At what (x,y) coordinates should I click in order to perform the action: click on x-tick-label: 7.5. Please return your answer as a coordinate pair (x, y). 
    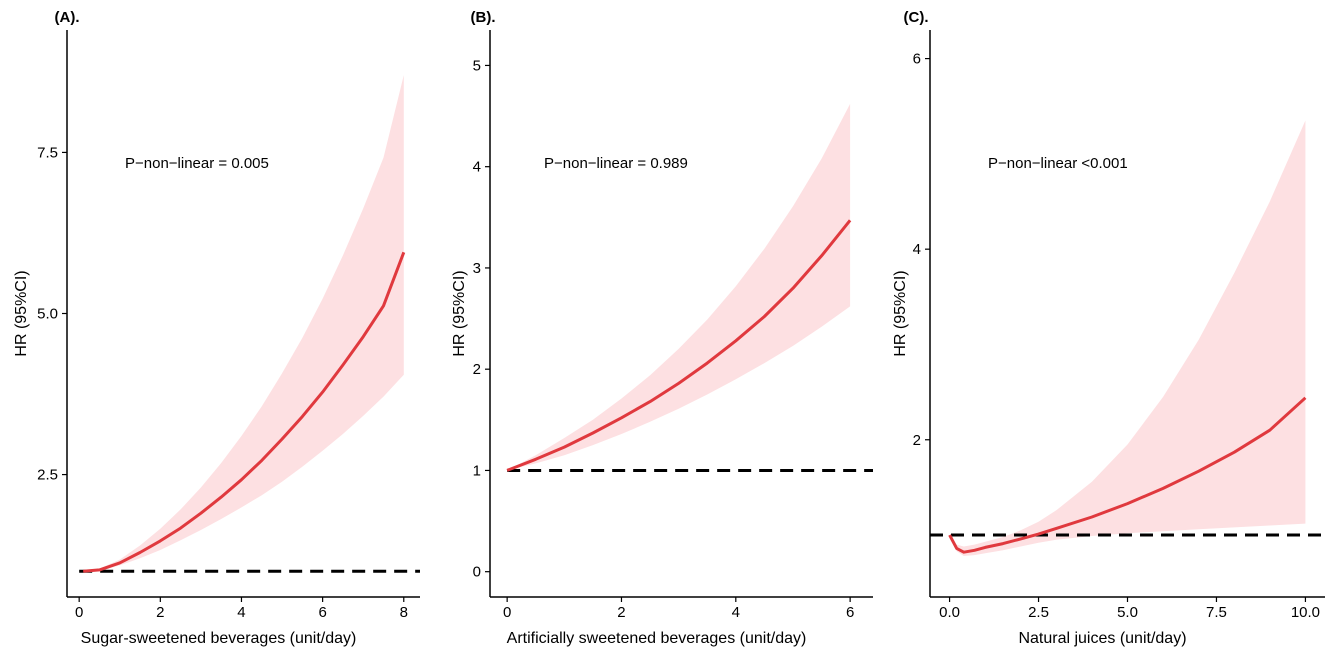
    Looking at the image, I should click on (1216, 612).